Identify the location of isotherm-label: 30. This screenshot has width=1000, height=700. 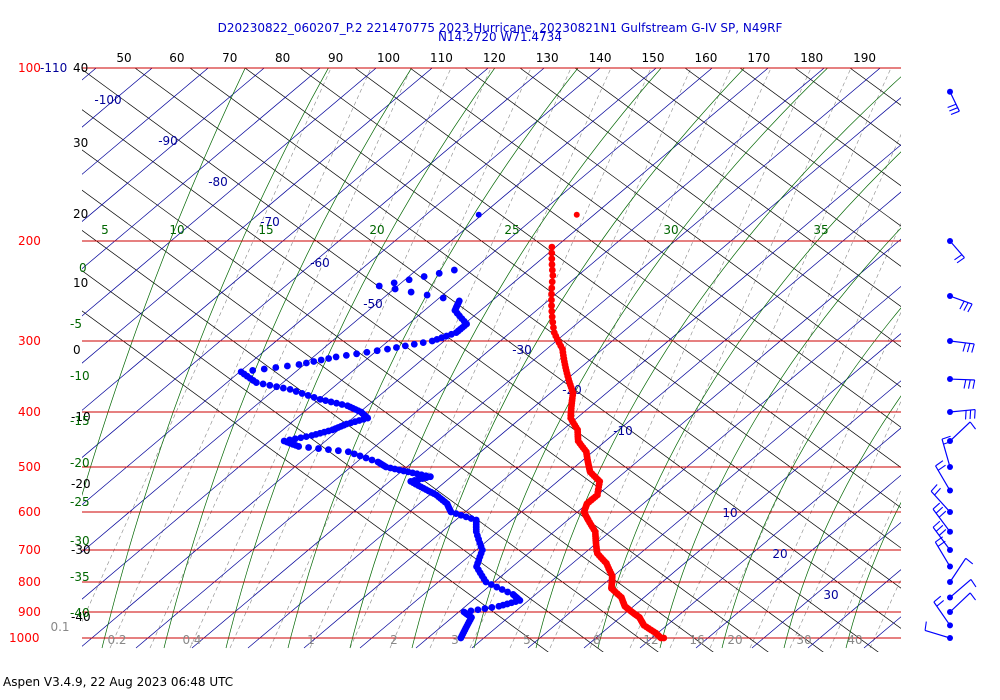
(830, 595).